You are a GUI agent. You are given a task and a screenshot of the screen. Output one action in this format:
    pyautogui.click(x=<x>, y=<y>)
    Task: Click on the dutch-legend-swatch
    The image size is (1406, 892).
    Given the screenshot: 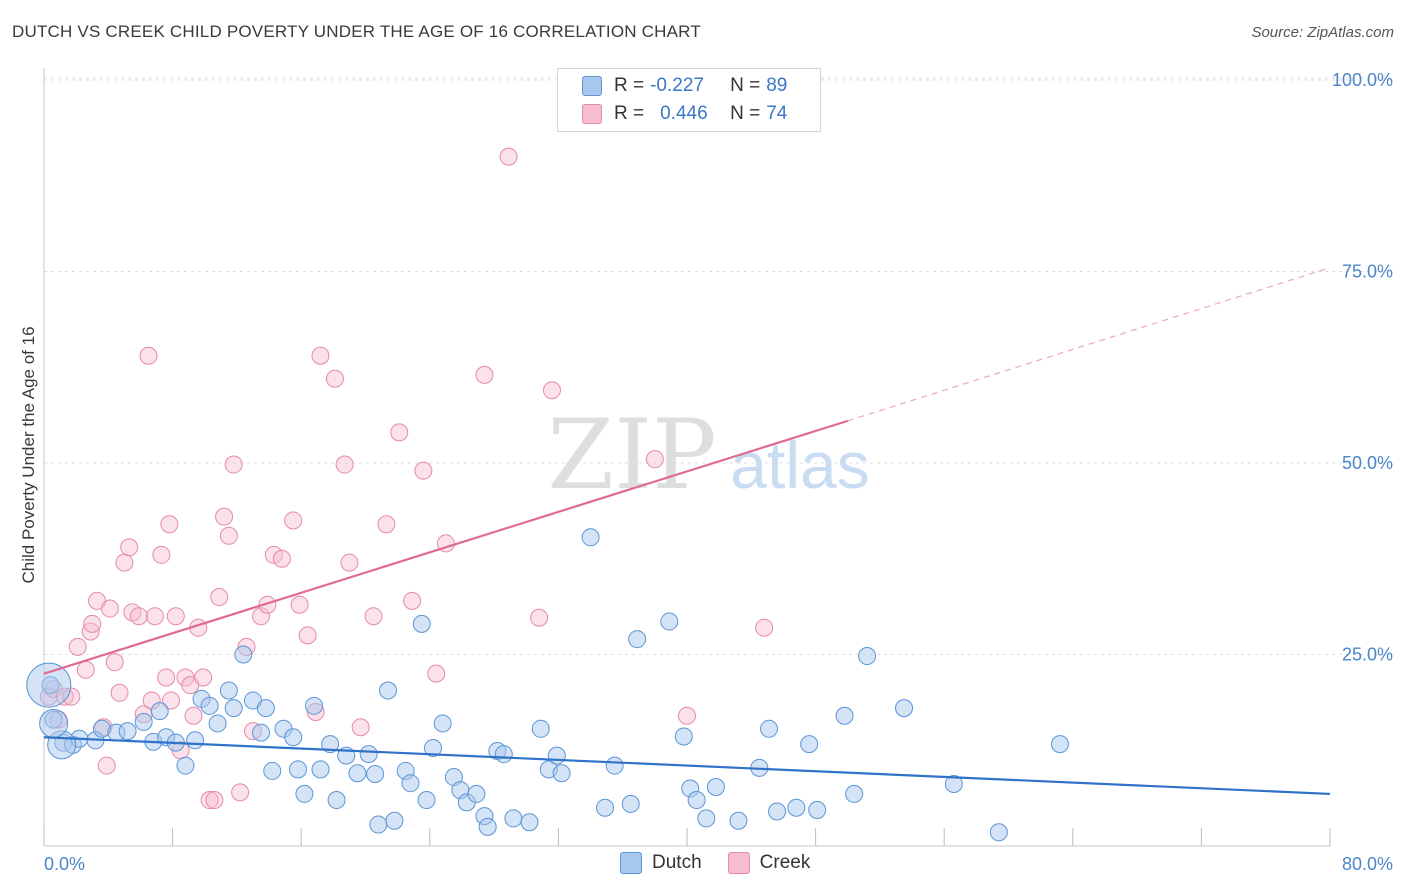 What is the action you would take?
    pyautogui.click(x=631, y=863)
    